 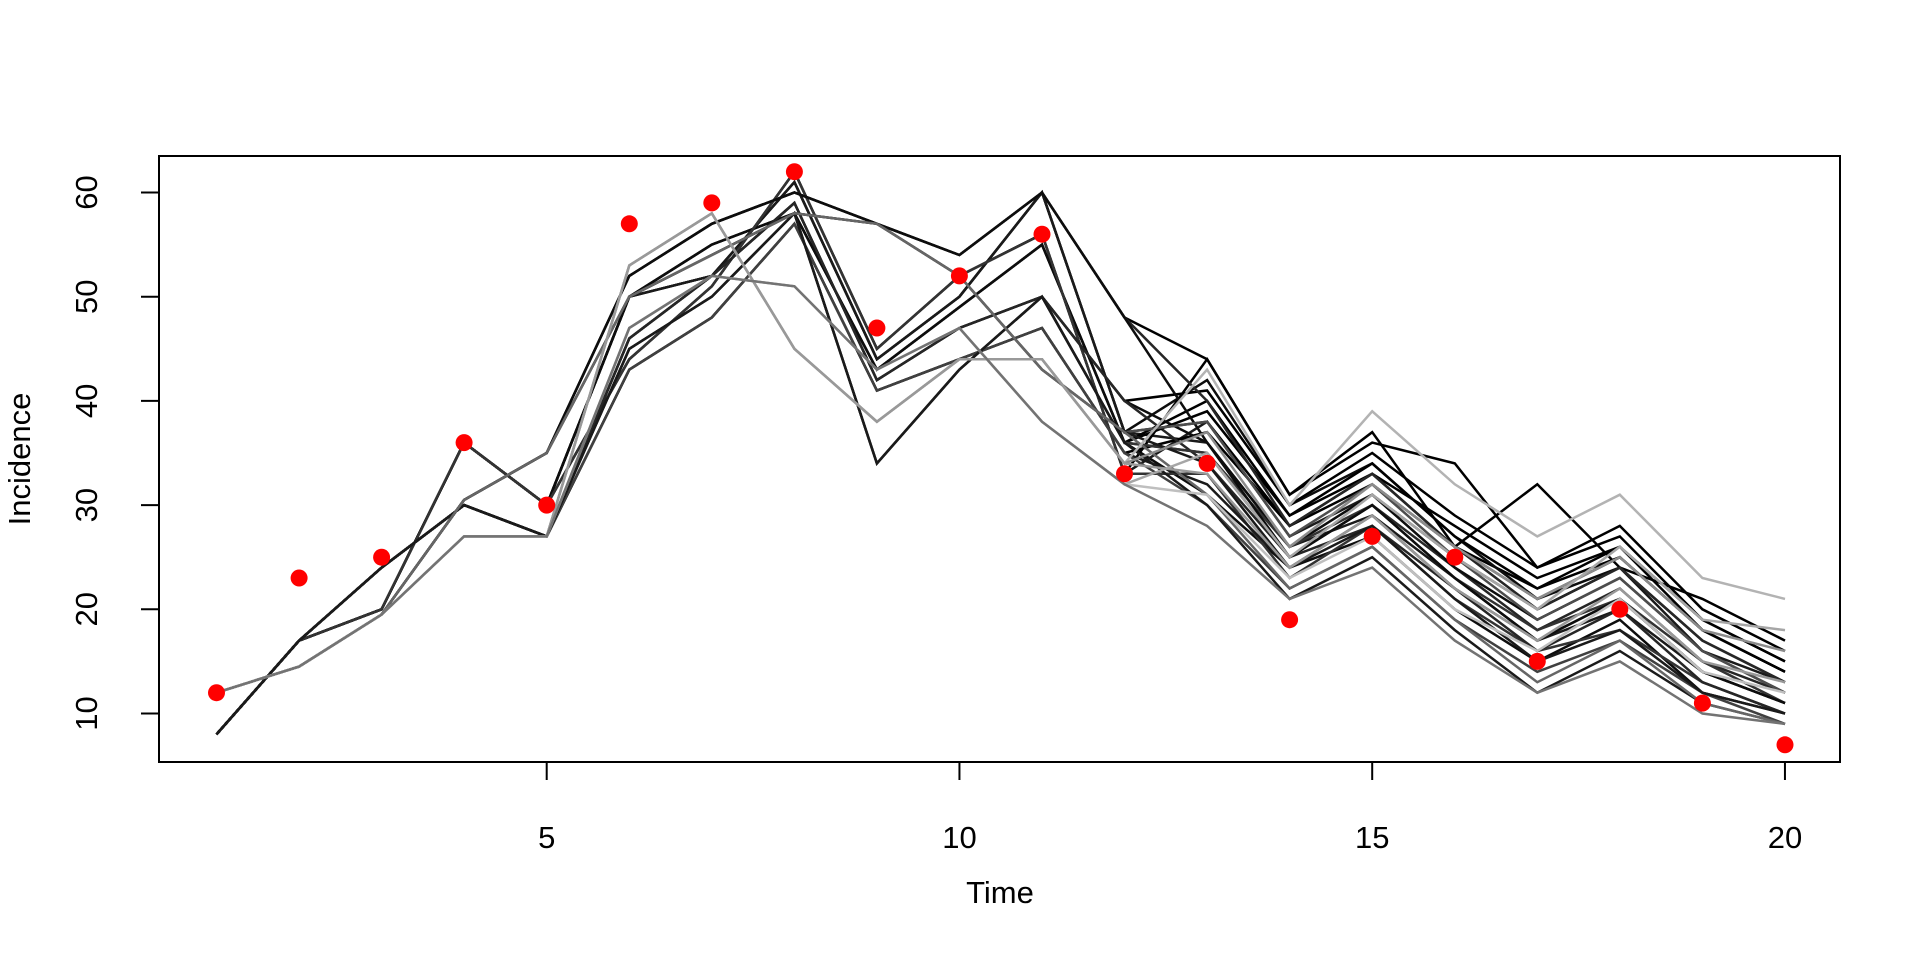 I want to click on x-tick-label: 10, so click(x=959, y=837).